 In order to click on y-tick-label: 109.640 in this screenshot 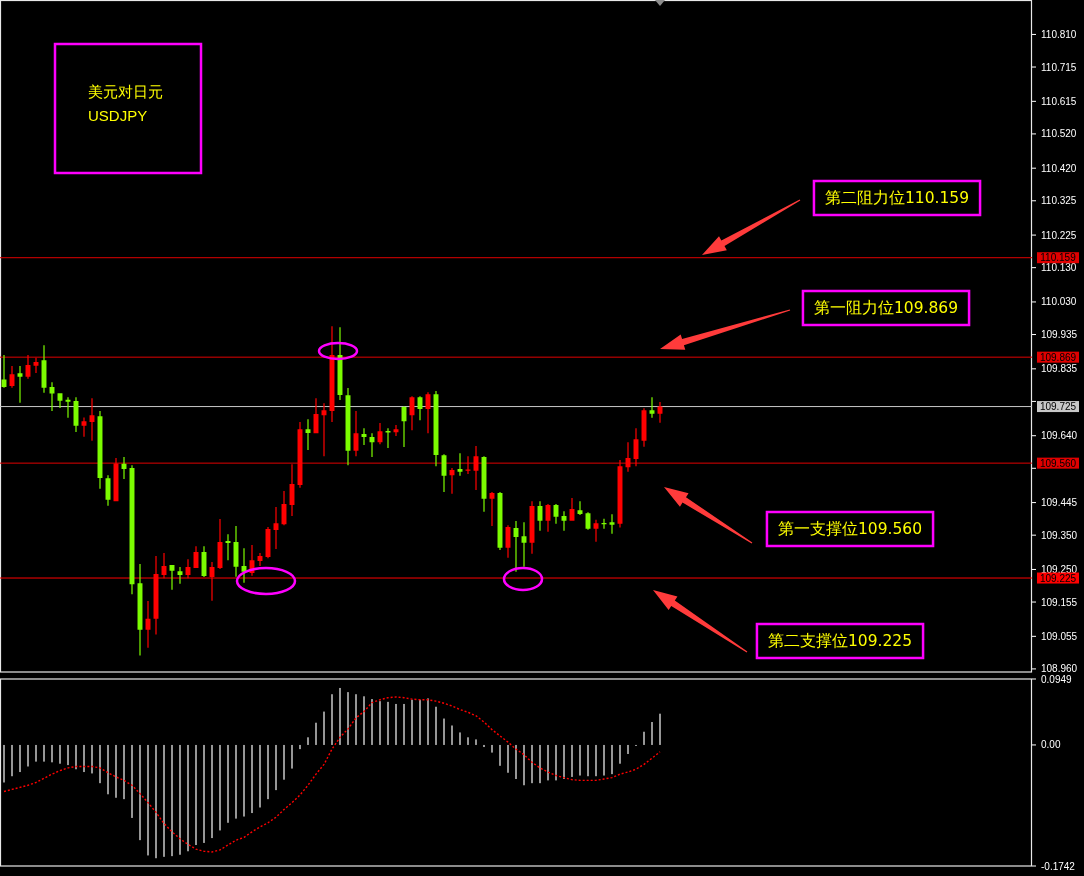, I will do `click(1059, 436)`.